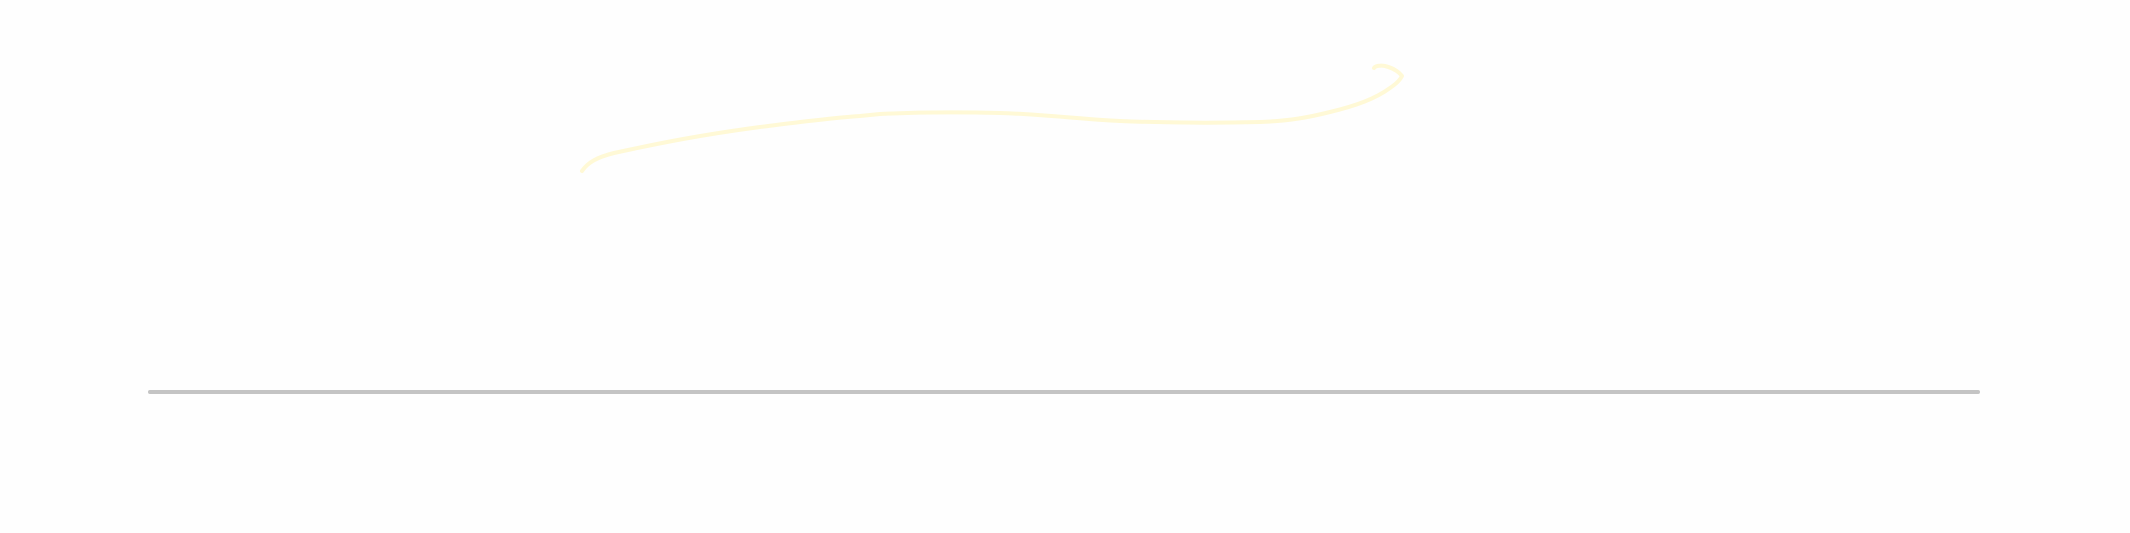 This screenshot has height=533, width=2130. I want to click on freehand-stroke, so click(992, 118).